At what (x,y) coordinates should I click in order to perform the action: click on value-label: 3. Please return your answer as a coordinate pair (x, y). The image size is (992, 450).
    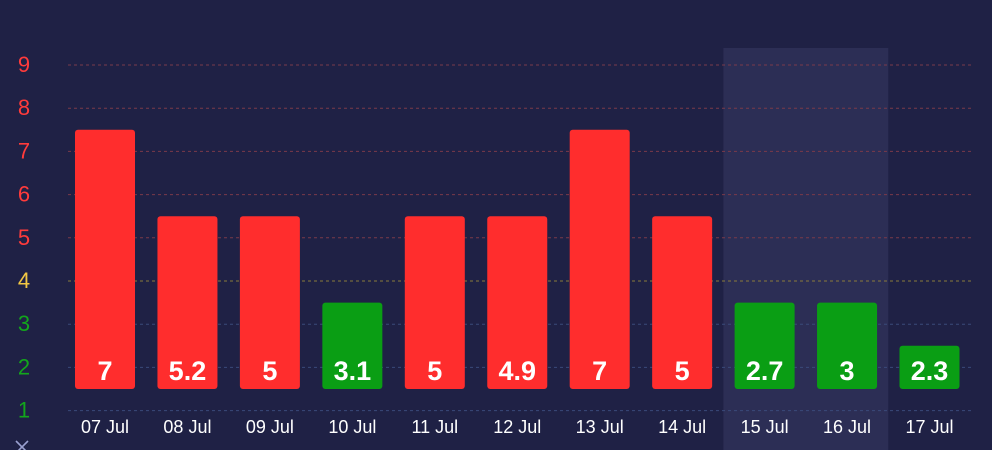
    Looking at the image, I should click on (847, 371).